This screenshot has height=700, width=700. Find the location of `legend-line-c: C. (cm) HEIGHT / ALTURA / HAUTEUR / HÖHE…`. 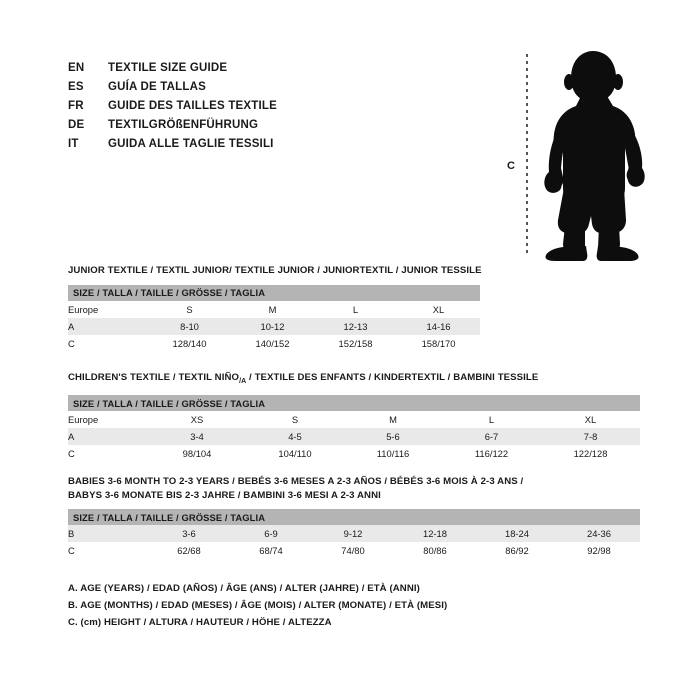

legend-line-c: C. (cm) HEIGHT / ALTURA / HAUTEUR / HÖHE… is located at coordinates (200, 622).